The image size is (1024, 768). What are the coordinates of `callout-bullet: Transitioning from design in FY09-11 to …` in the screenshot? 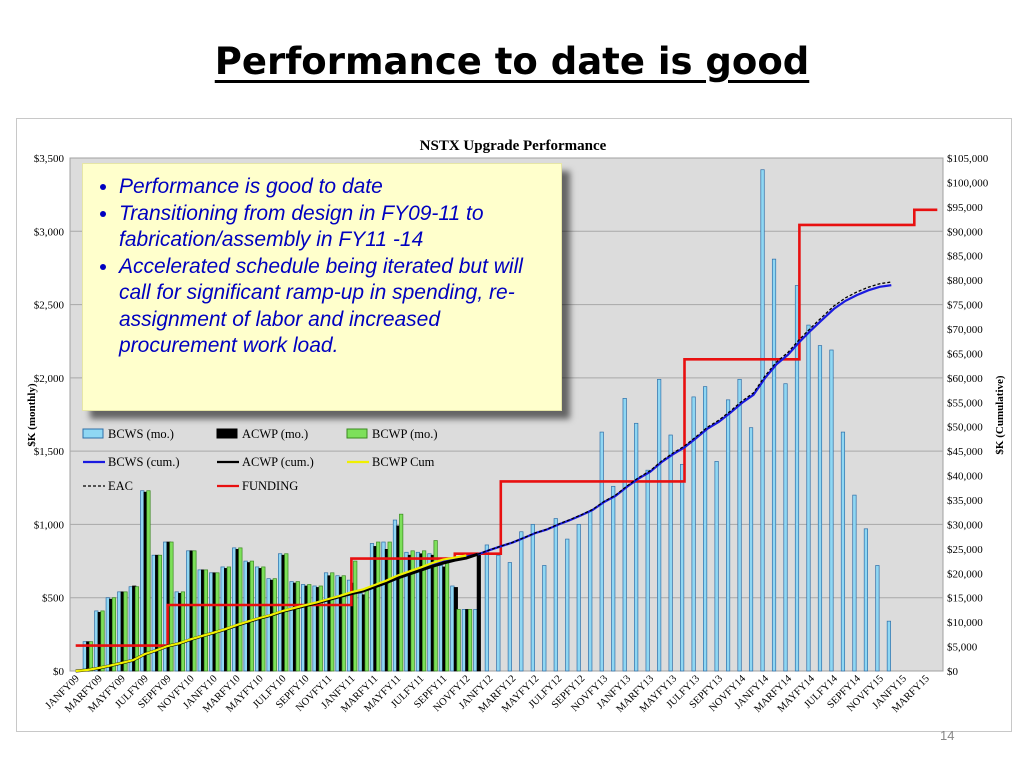 It's located at (333, 227).